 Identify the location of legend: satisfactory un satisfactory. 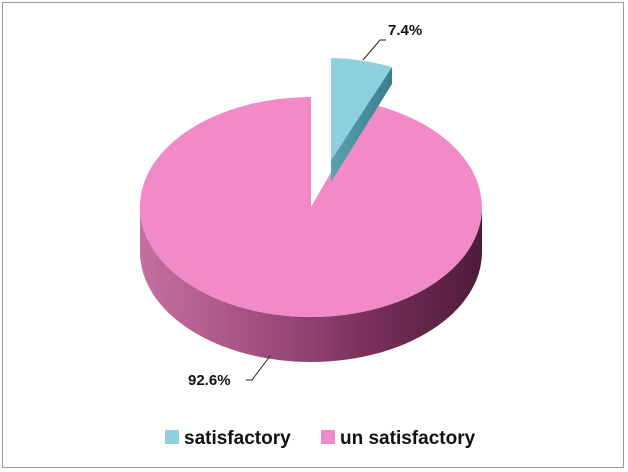
(320, 438).